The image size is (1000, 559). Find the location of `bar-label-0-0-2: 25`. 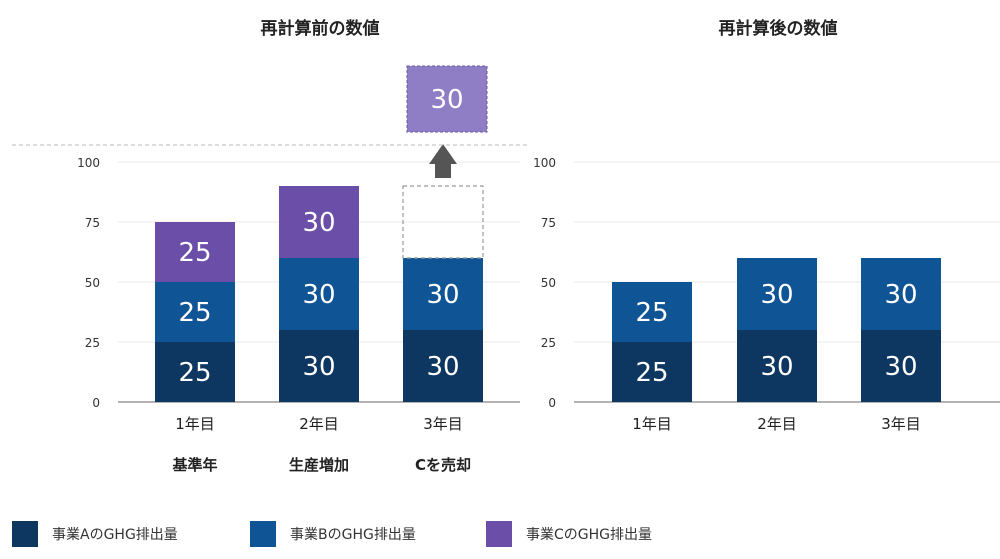

bar-label-0-0-2: 25 is located at coordinates (194, 253).